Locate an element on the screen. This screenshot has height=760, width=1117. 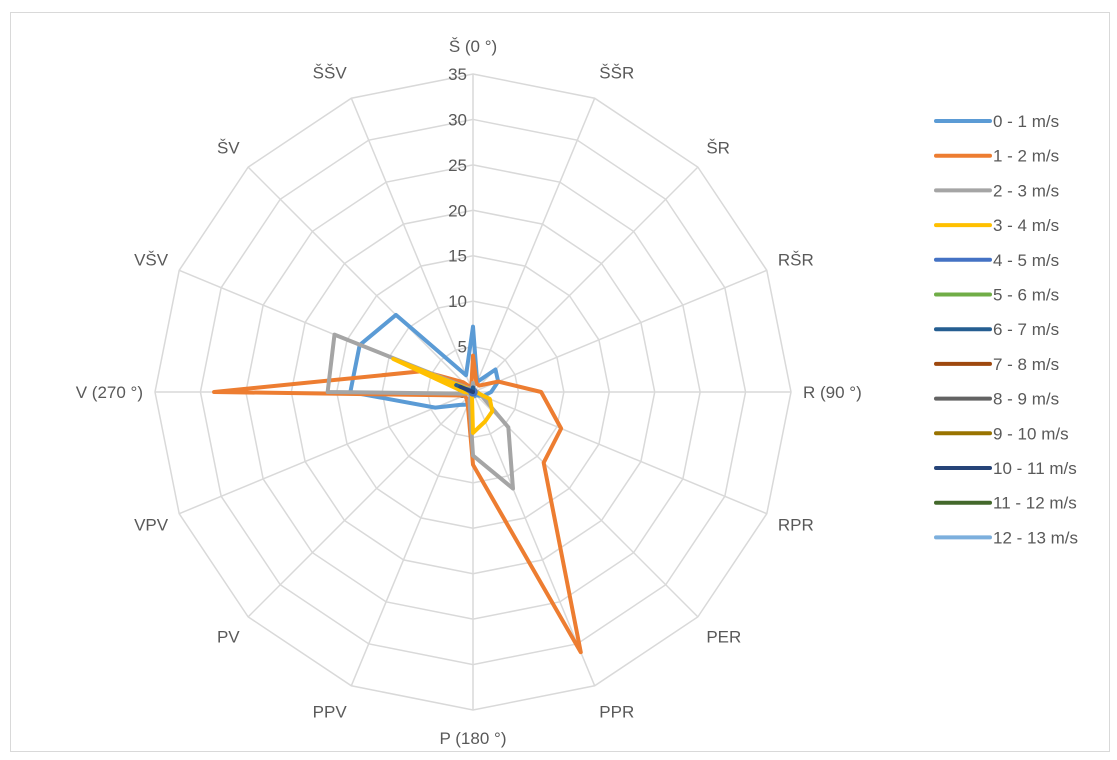
legend-entry: 4 - 5 m/s is located at coordinates (1026, 260).